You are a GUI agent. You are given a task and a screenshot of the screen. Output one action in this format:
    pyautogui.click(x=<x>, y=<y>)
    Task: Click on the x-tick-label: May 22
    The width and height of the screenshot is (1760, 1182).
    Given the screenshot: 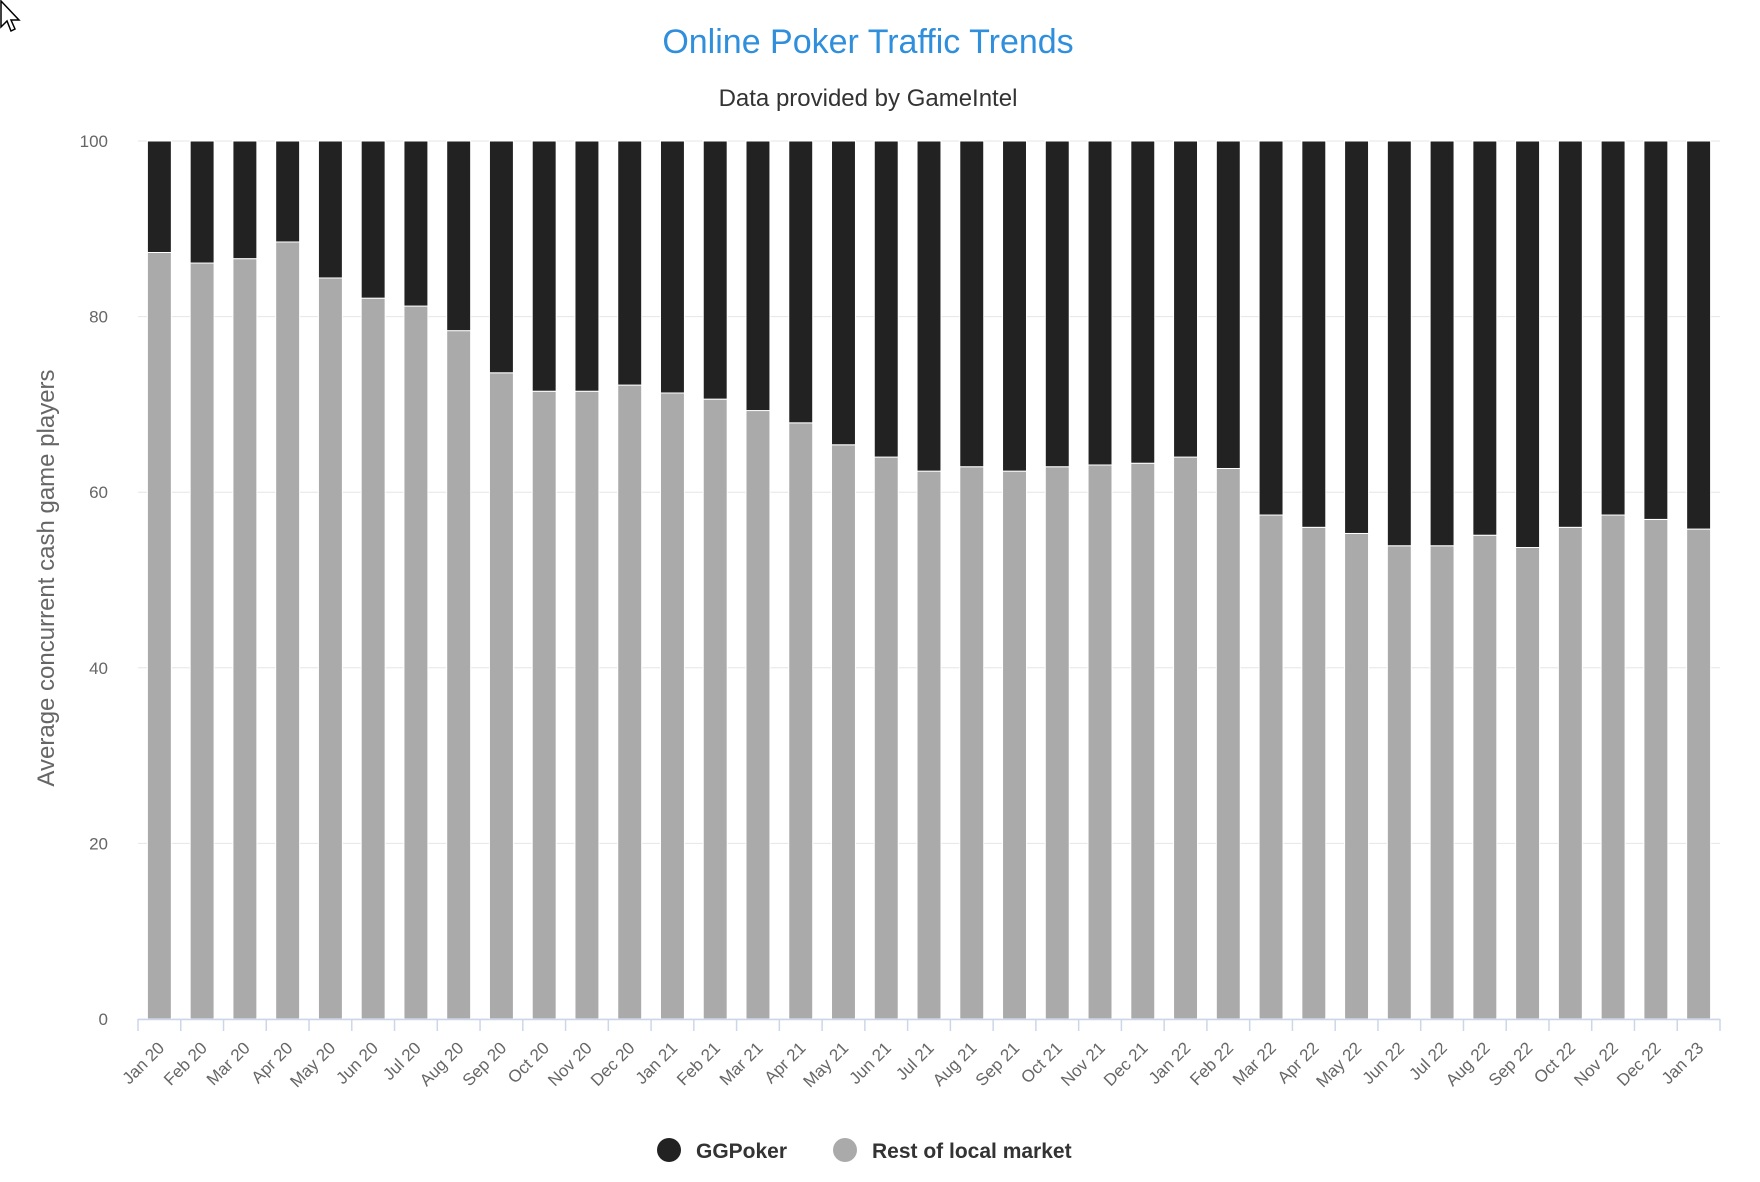 What is the action you would take?
    pyautogui.click(x=1339, y=1064)
    